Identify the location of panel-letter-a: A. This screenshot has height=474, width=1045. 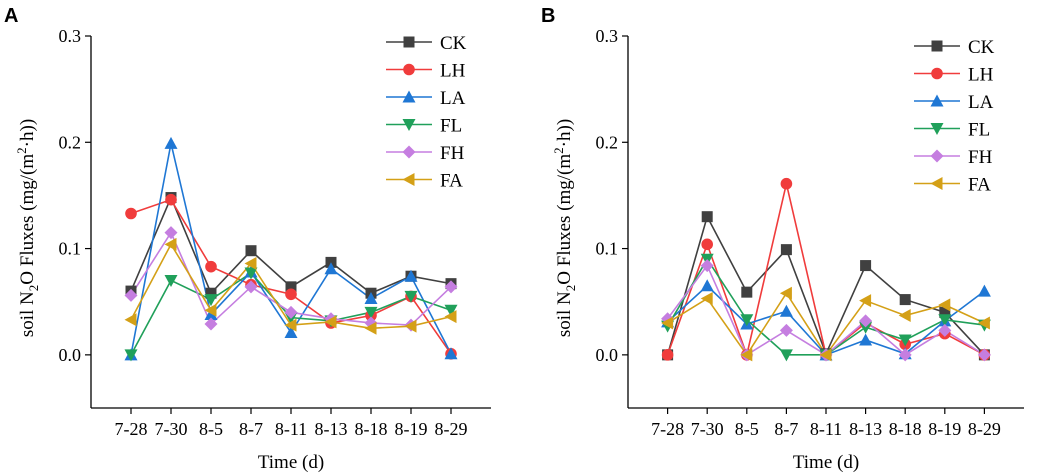
(11, 16).